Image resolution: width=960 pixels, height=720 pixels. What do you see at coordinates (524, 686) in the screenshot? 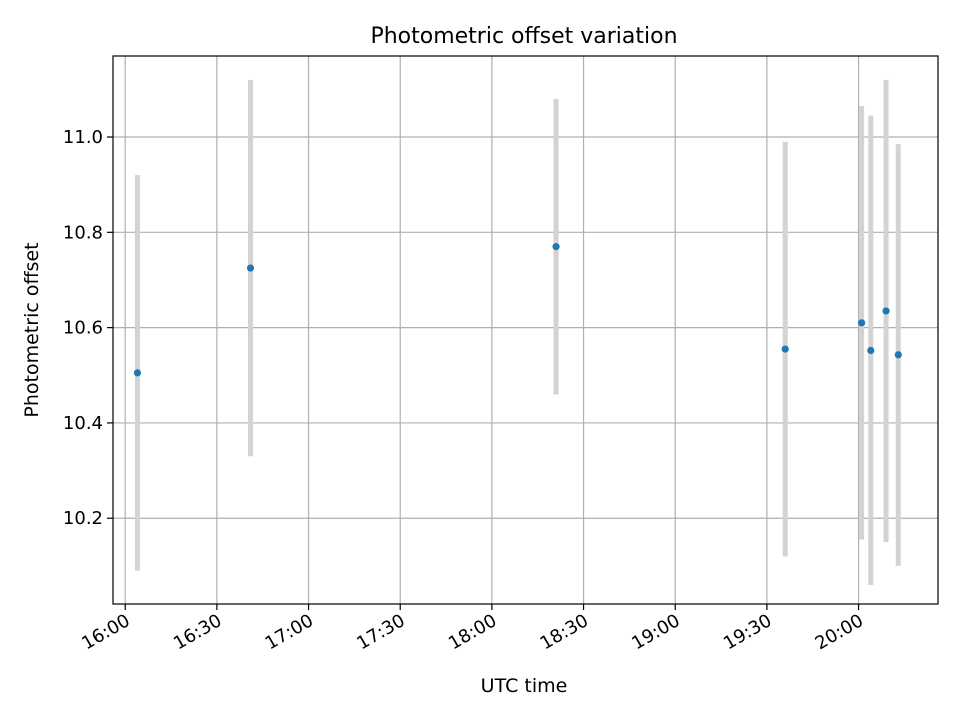
I see `x-axis-label: UTC time` at bounding box center [524, 686].